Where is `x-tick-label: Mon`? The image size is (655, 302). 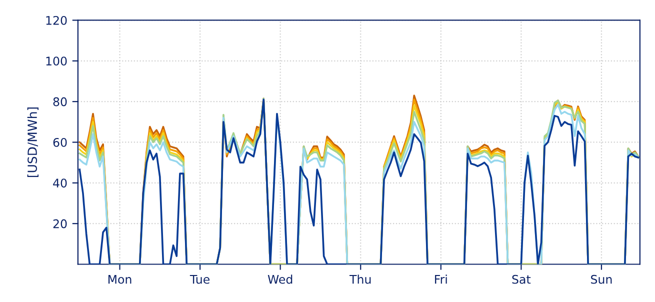 x-tick-label: Mon is located at coordinates (120, 279).